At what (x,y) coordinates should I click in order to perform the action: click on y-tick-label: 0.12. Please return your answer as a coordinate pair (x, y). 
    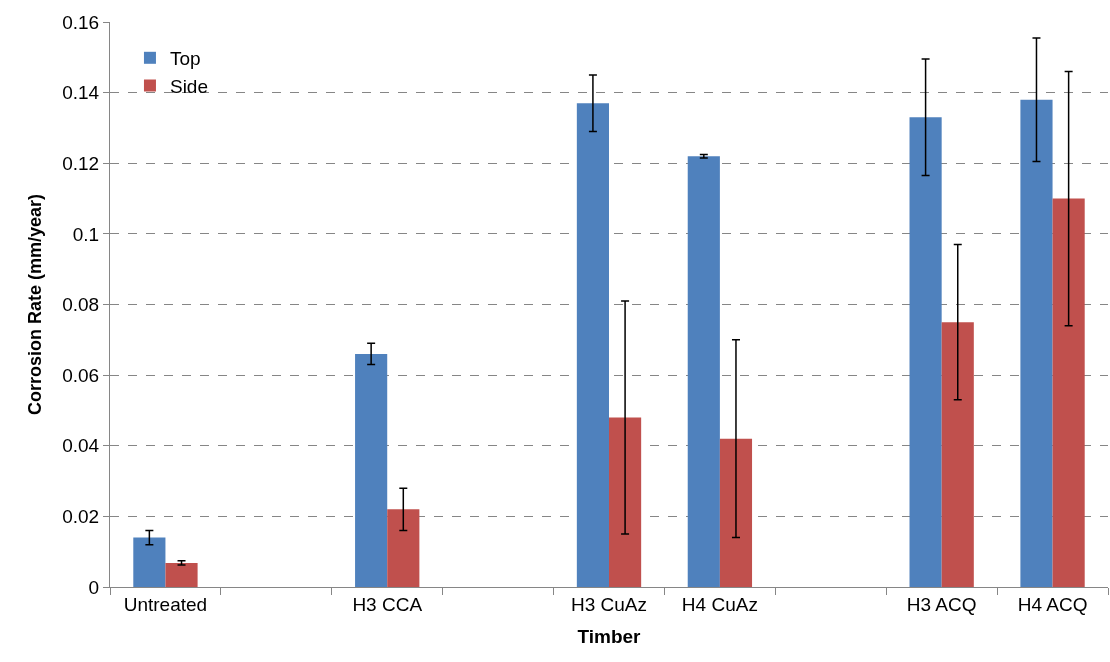
    Looking at the image, I should click on (81, 163).